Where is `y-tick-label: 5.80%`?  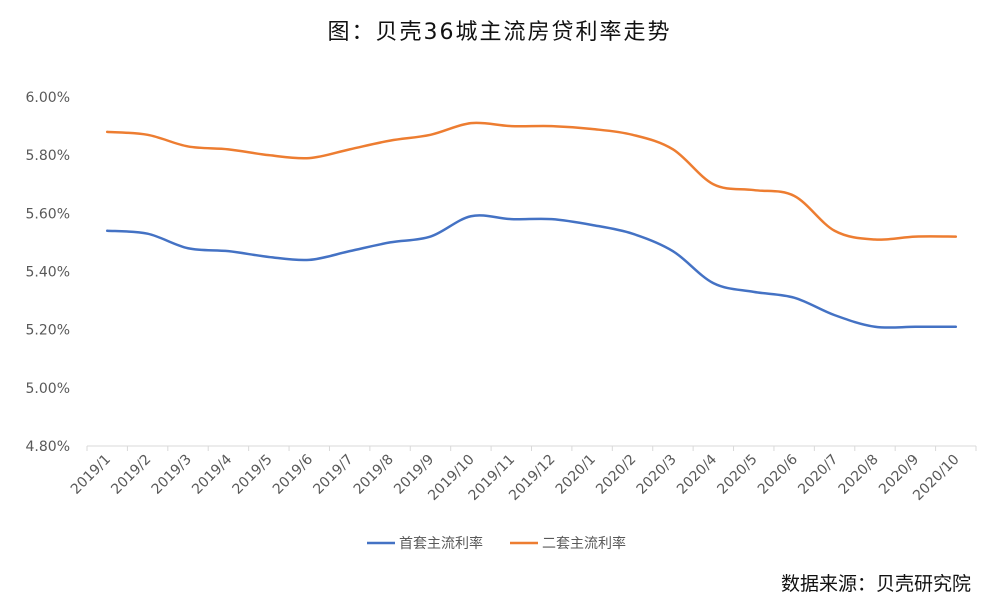 y-tick-label: 5.80% is located at coordinates (48, 156).